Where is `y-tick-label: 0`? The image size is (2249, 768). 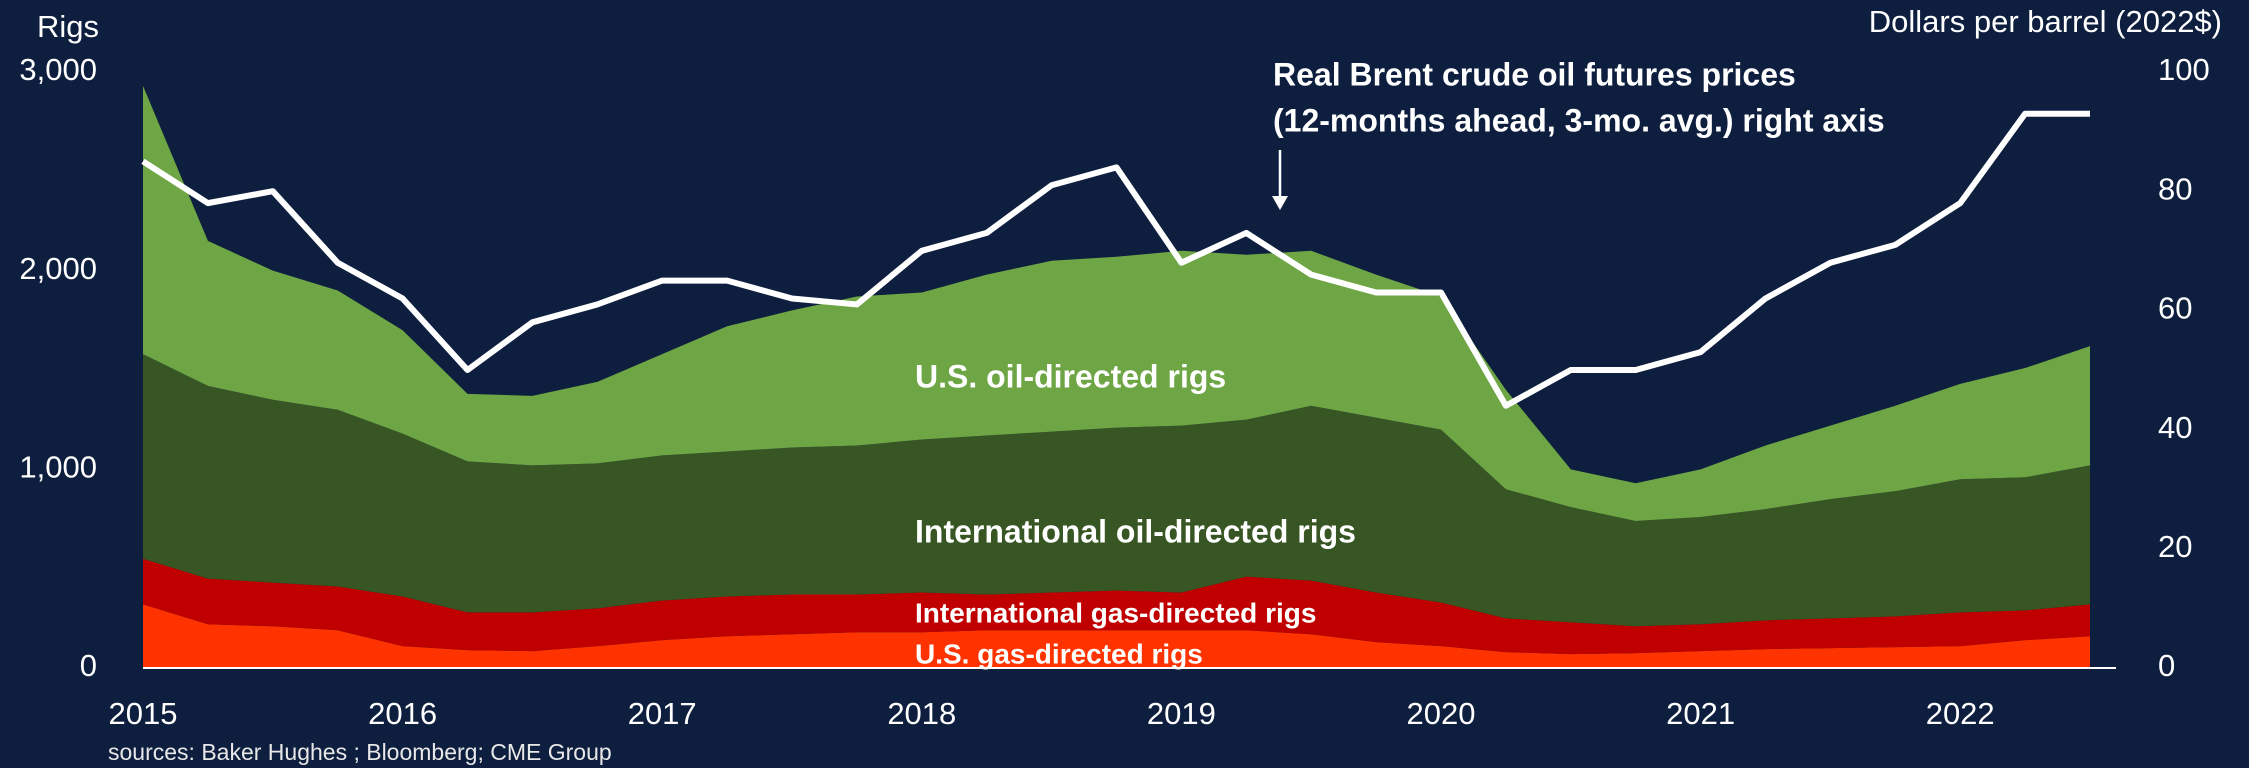 y-tick-label: 0 is located at coordinates (88, 665).